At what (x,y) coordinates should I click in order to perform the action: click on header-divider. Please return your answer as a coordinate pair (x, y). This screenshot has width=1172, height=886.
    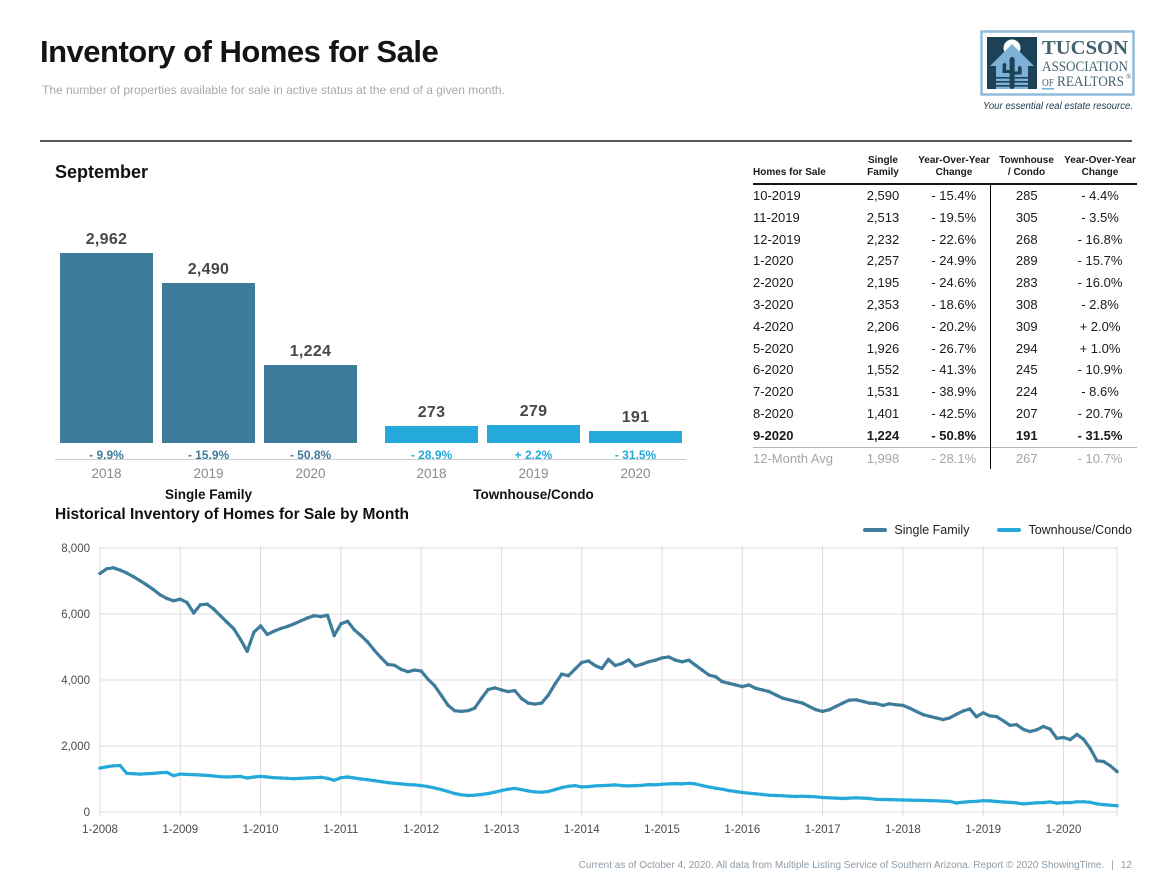
    Looking at the image, I should click on (586, 141).